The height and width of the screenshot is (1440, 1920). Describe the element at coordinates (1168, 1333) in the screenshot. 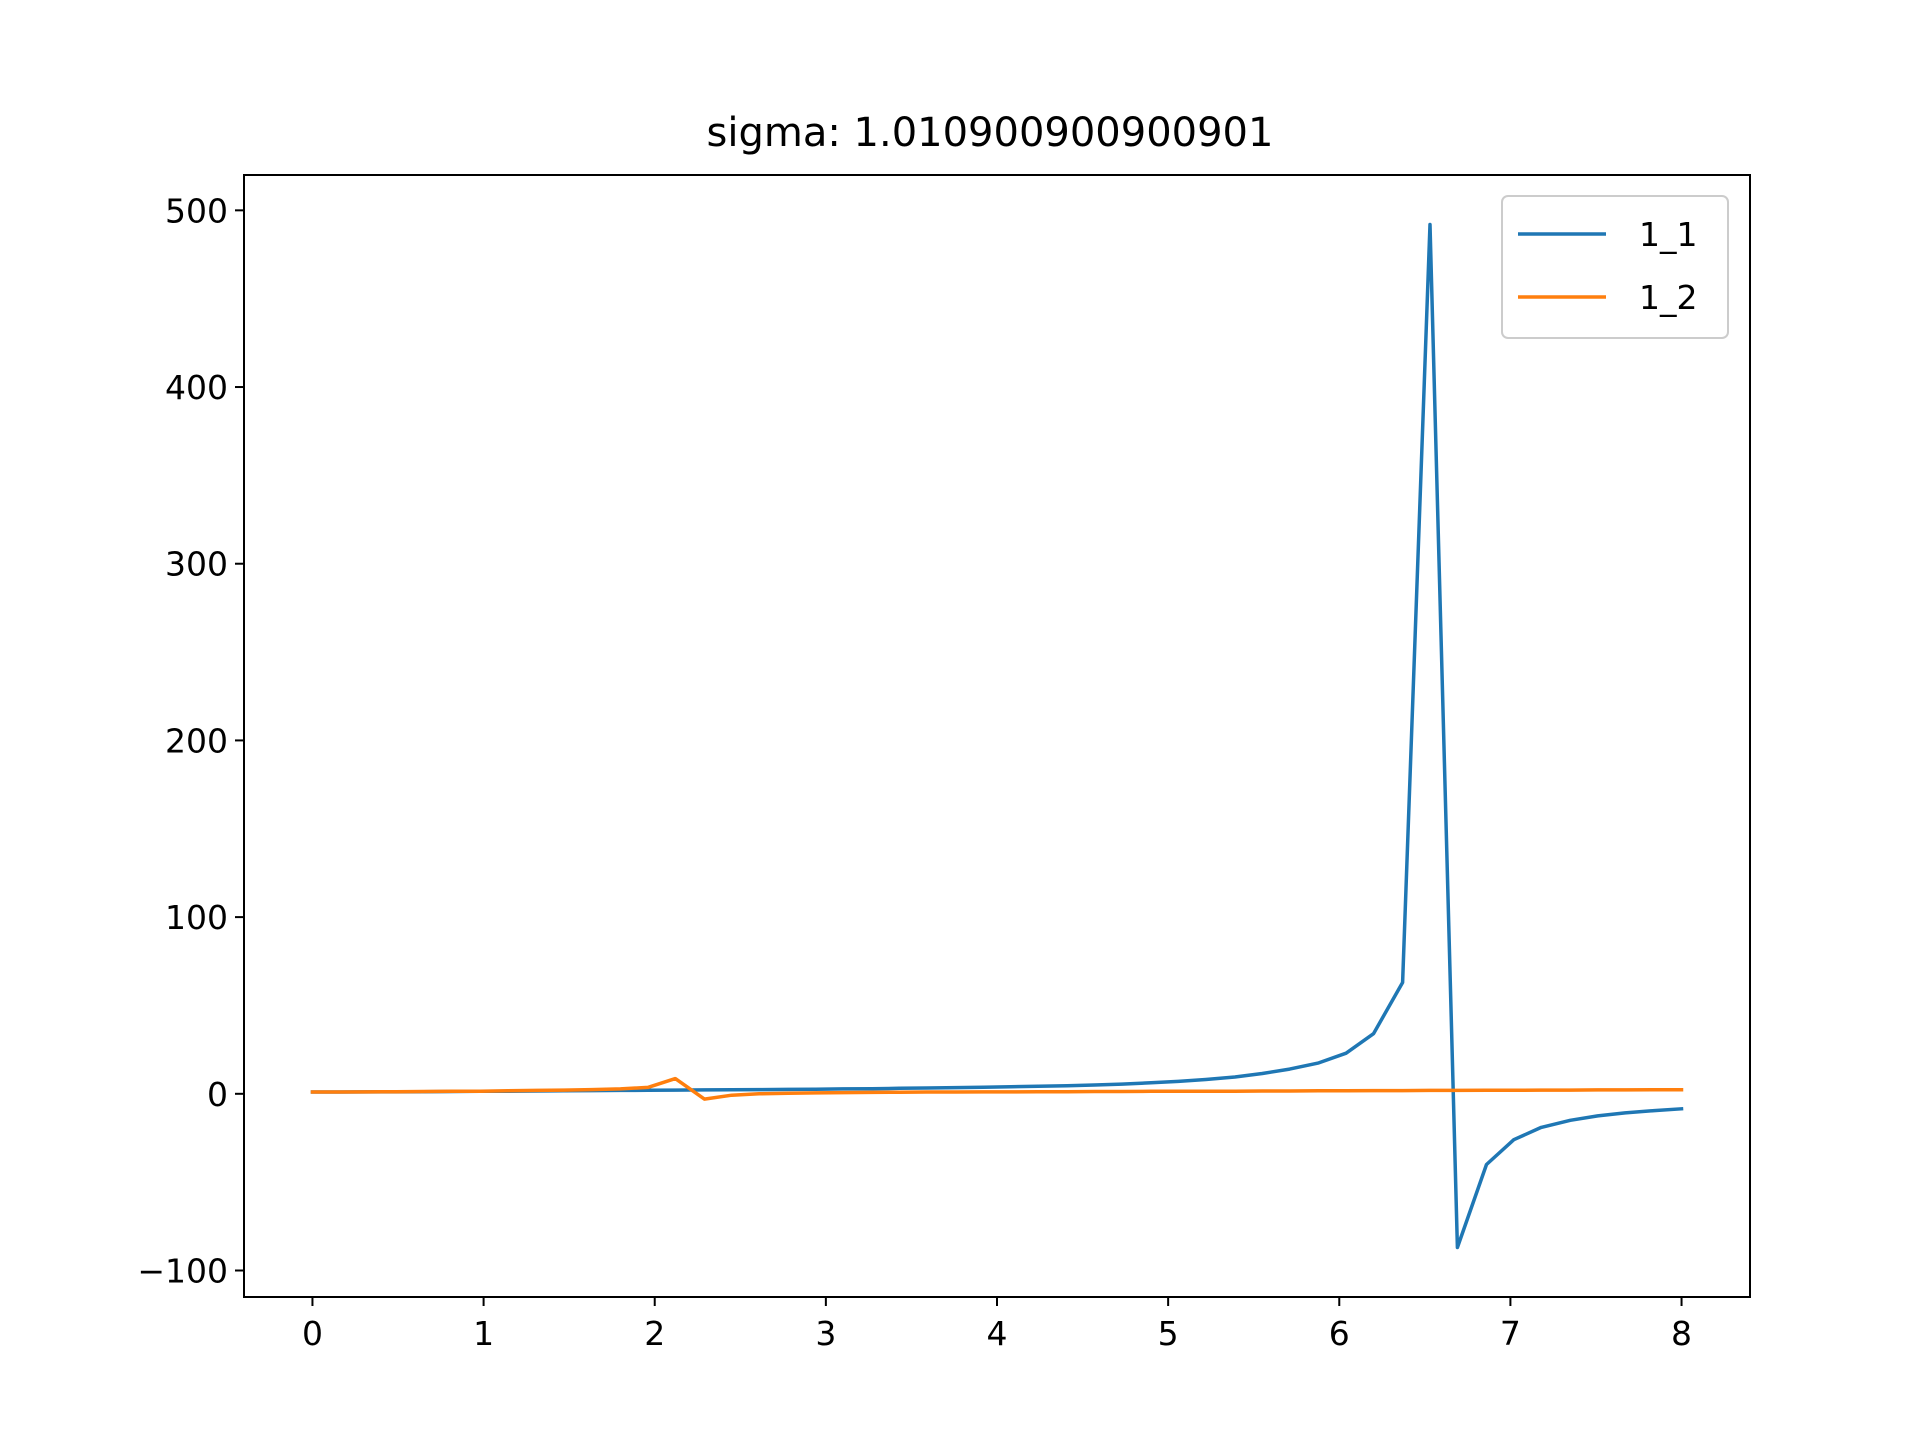

I see `x-tick-label: 5` at that location.